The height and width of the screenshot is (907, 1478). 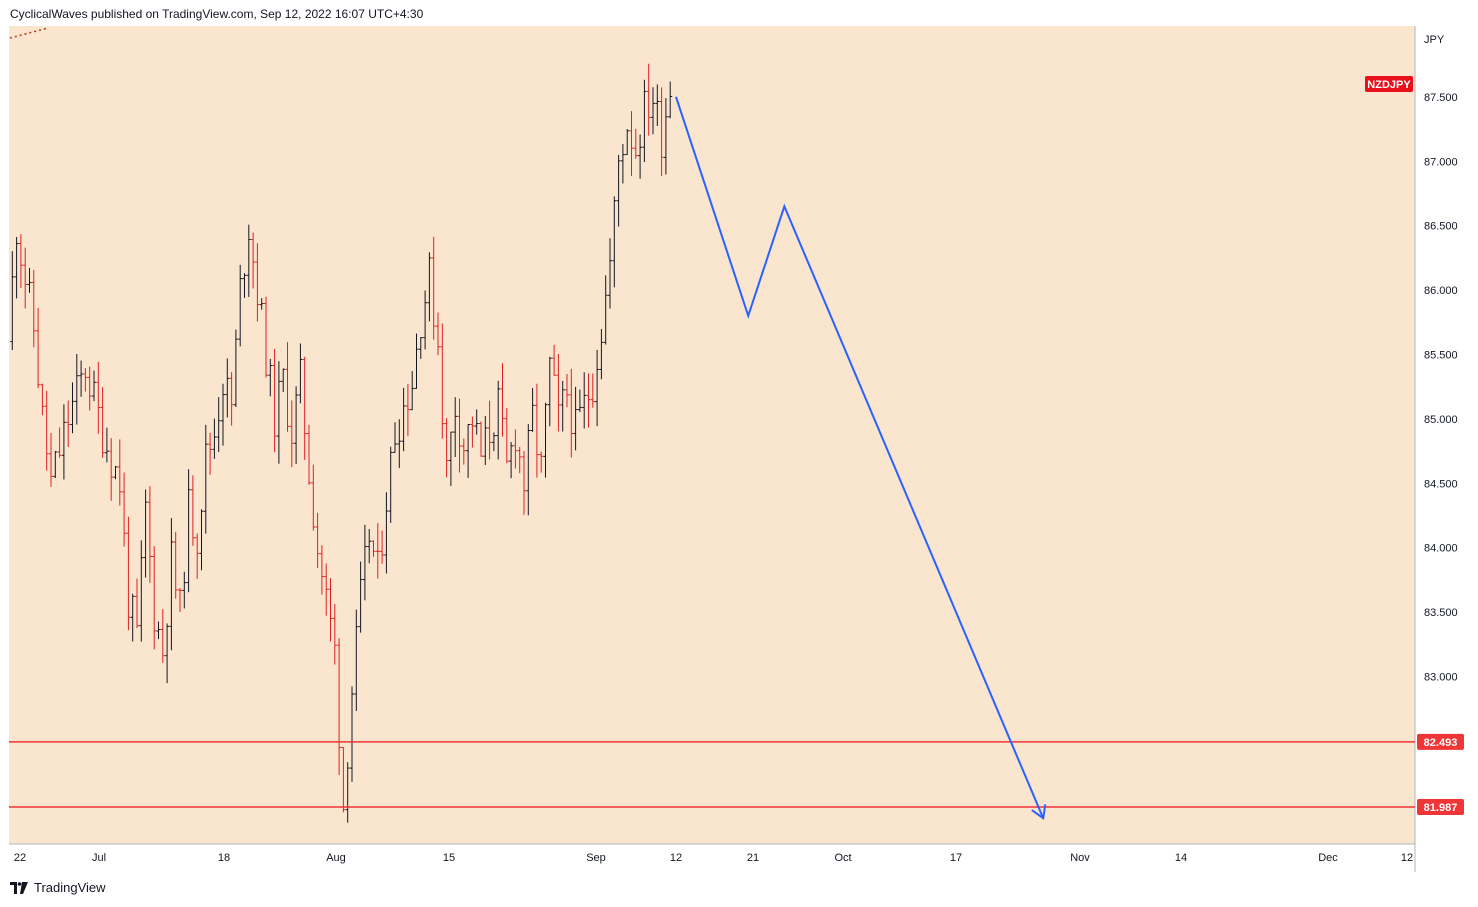 What do you see at coordinates (29, 33) in the screenshot?
I see `dotted-line-fragment` at bounding box center [29, 33].